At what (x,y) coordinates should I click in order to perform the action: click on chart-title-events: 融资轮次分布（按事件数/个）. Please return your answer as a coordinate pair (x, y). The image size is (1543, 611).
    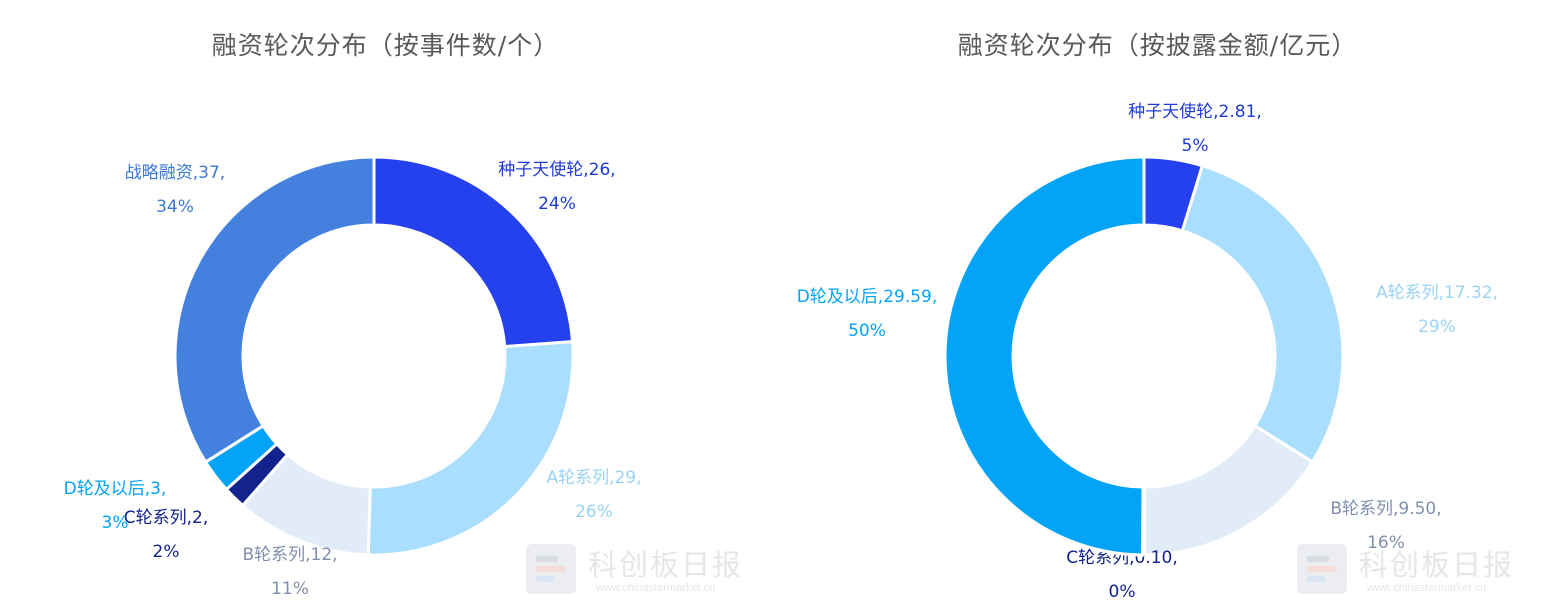
    Looking at the image, I should click on (385, 45).